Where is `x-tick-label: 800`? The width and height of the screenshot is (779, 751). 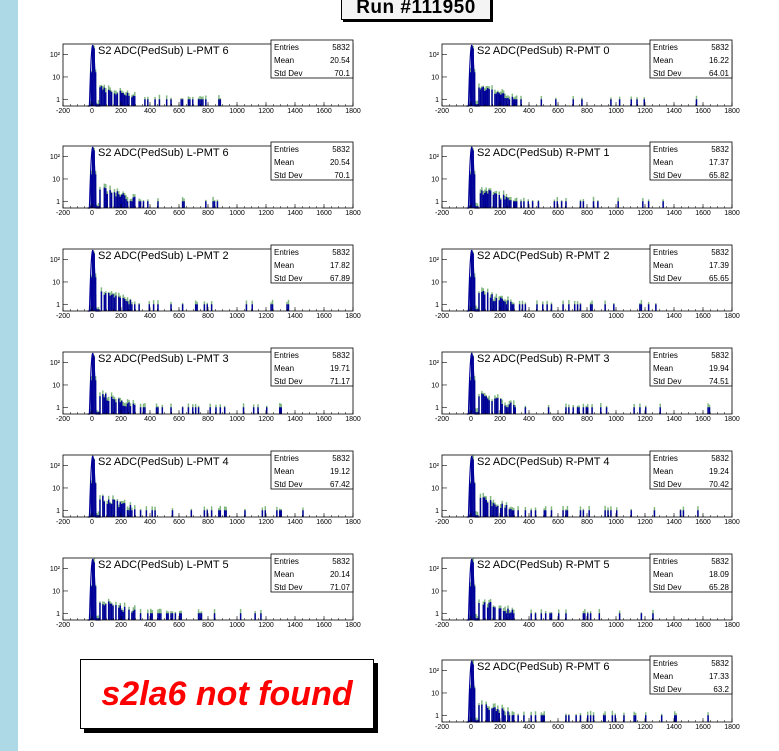 x-tick-label: 800 is located at coordinates (587, 213).